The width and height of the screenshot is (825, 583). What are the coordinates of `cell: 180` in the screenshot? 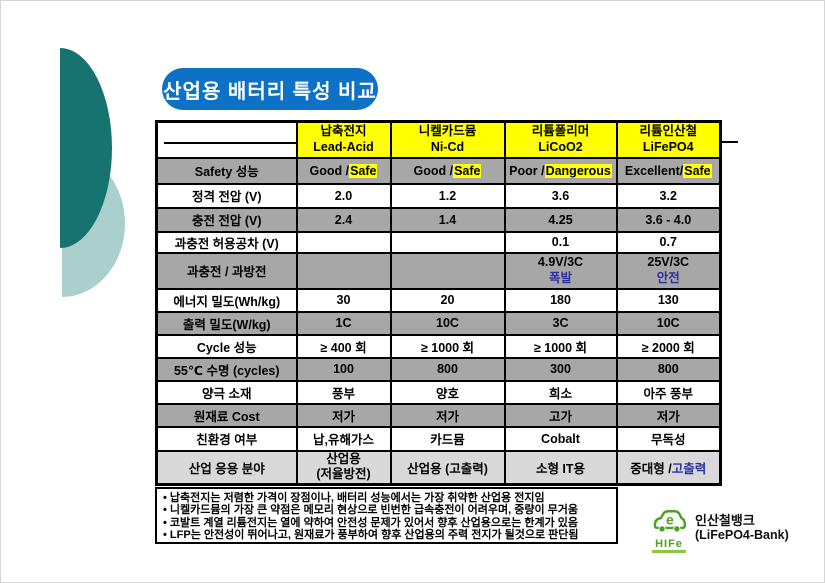 It's located at (560, 300).